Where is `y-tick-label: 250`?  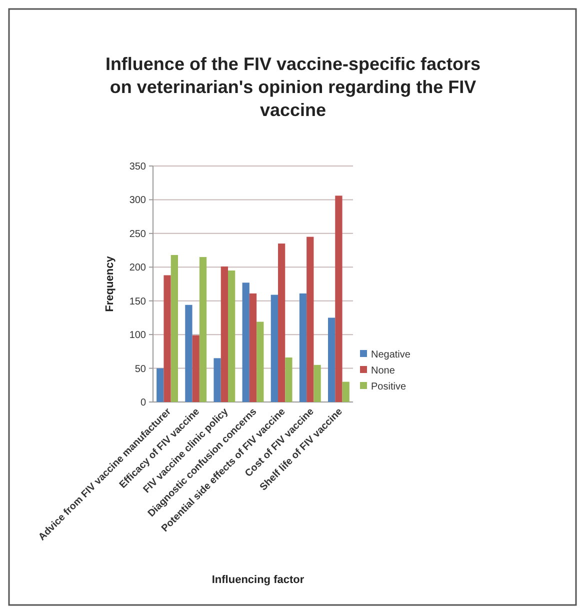
y-tick-label: 250 is located at coordinates (137, 234).